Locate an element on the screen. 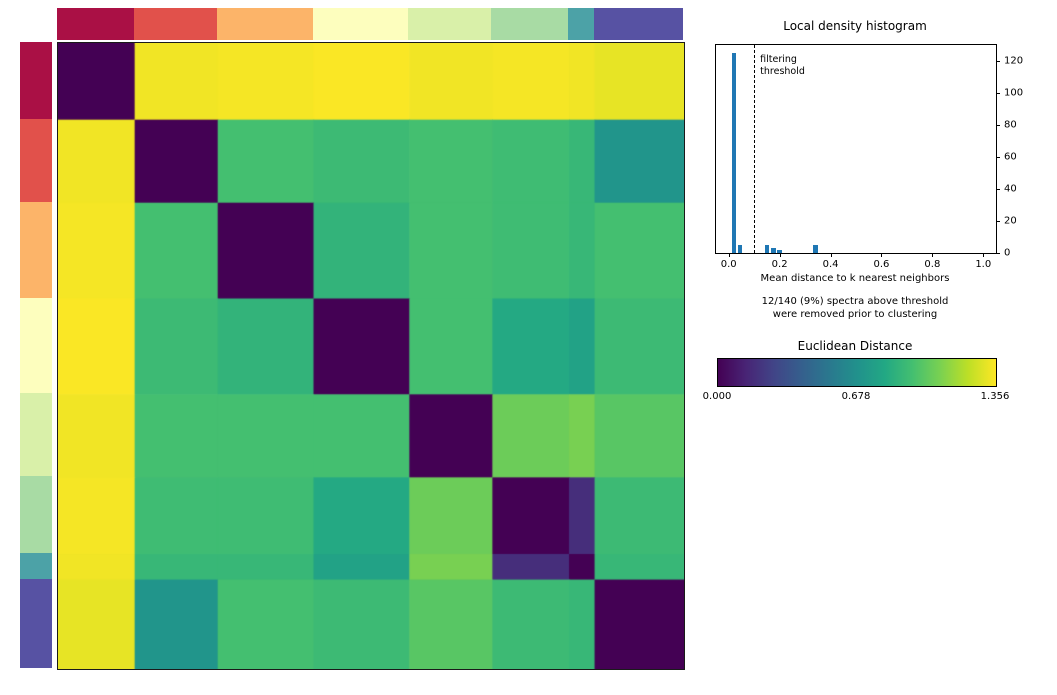  y-tick-label: 0 is located at coordinates (1007, 253).